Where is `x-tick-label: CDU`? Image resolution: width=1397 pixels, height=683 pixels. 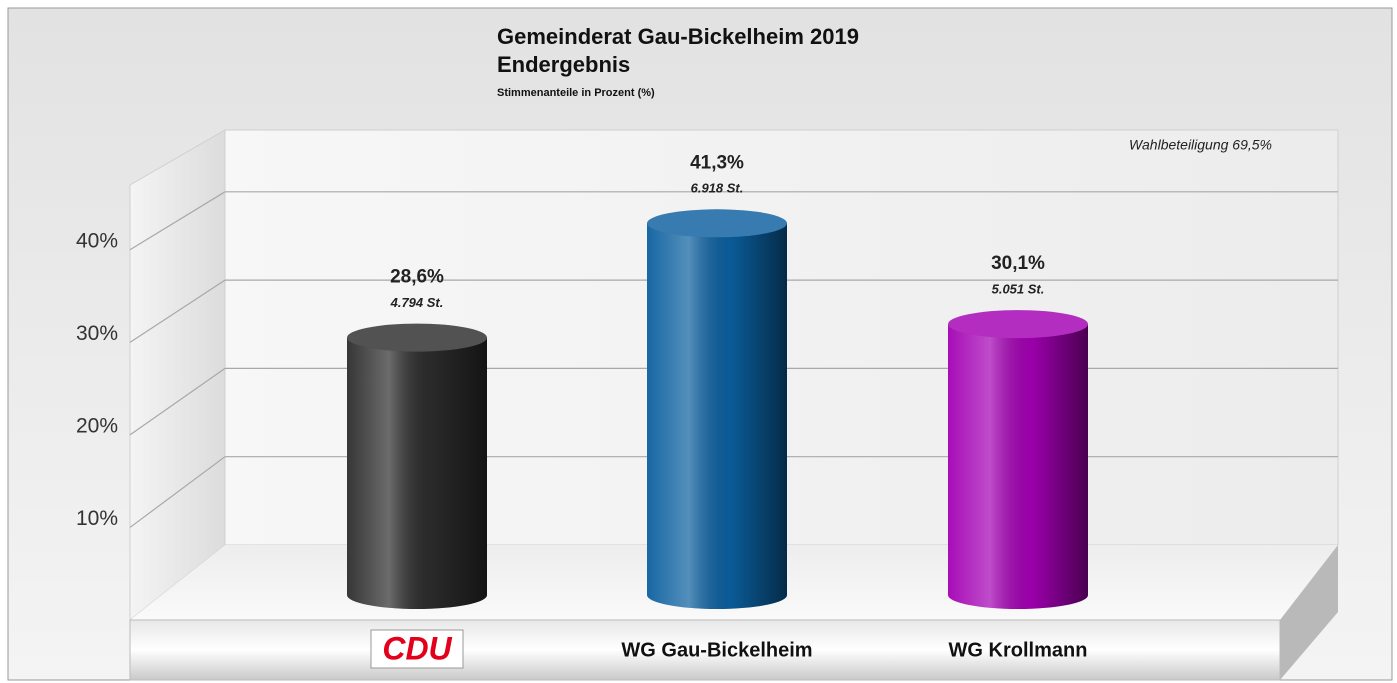 x-tick-label: CDU is located at coordinates (417, 648).